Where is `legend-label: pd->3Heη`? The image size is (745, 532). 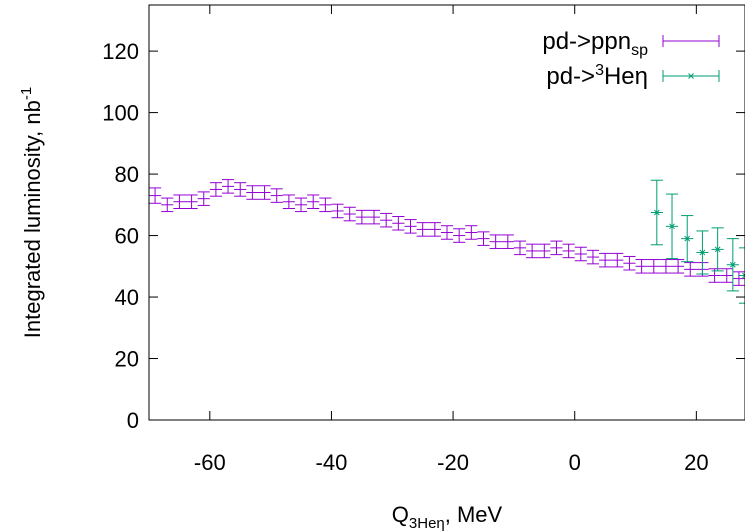 legend-label: pd->3Heη is located at coordinates (597, 76).